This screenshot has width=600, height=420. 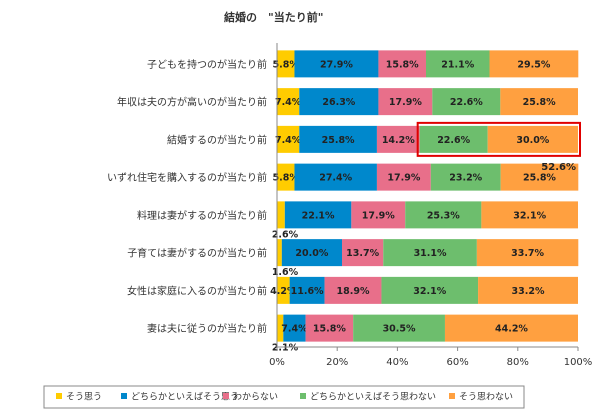 I want to click on x-tick-label: 0%, so click(x=277, y=362).